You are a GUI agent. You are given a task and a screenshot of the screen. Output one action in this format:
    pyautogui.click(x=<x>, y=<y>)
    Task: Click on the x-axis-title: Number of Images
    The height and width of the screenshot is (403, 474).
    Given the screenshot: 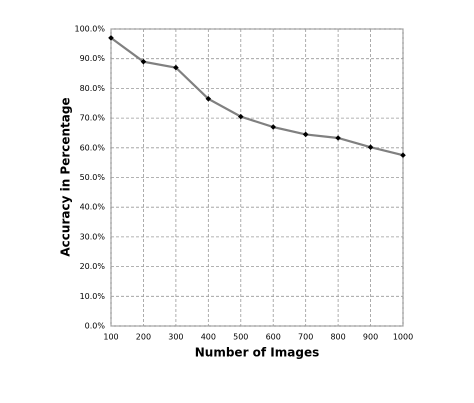 What is the action you would take?
    pyautogui.click(x=257, y=353)
    